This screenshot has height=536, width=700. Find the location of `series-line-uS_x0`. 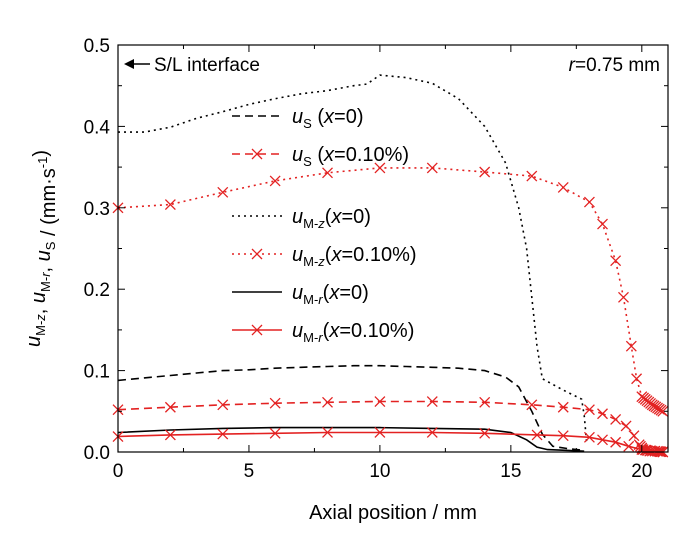

series-line-uS_x0 is located at coordinates (351, 408).